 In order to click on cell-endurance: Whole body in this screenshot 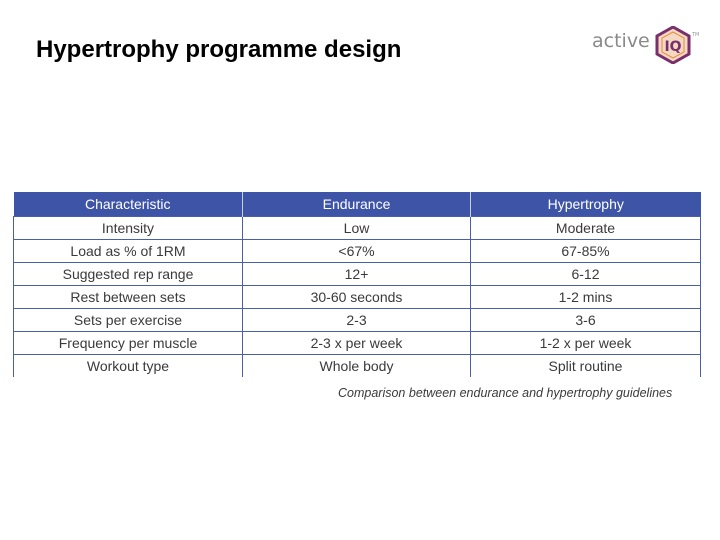, I will do `click(356, 365)`.